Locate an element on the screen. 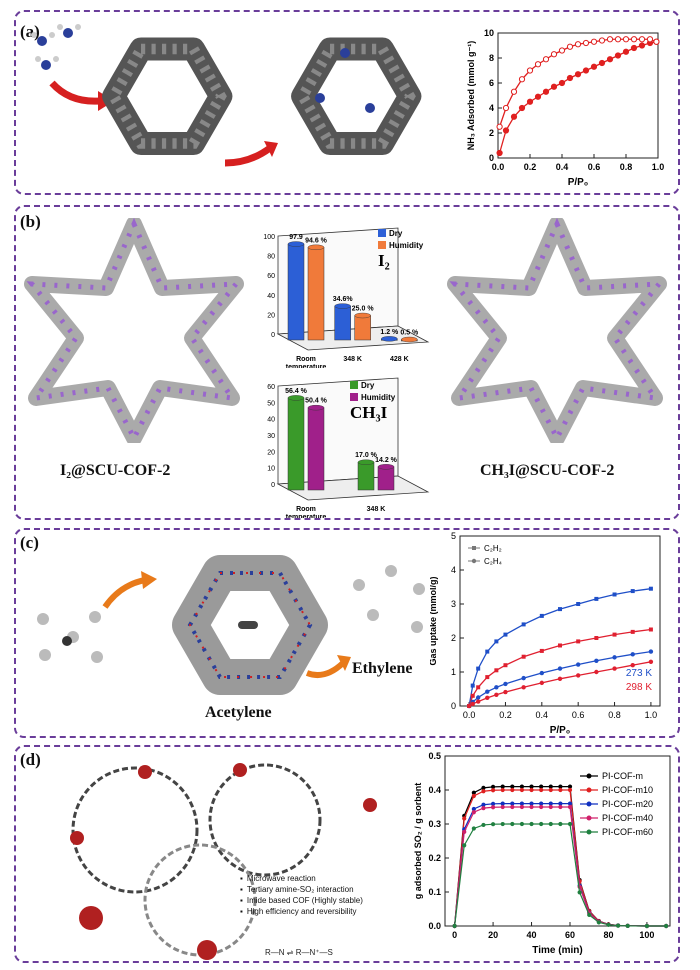  panel-d-illustration: R—N ⇌ R—N⁺—S is located at coordinates (223, 861).